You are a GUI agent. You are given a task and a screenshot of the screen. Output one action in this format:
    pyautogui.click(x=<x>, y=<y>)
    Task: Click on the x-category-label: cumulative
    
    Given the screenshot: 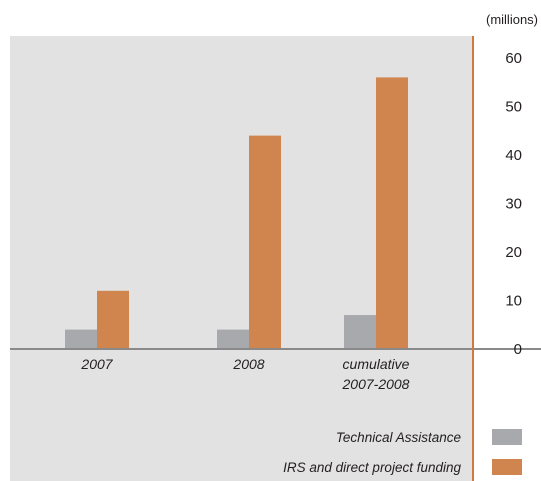 What is the action you would take?
    pyautogui.click(x=376, y=364)
    